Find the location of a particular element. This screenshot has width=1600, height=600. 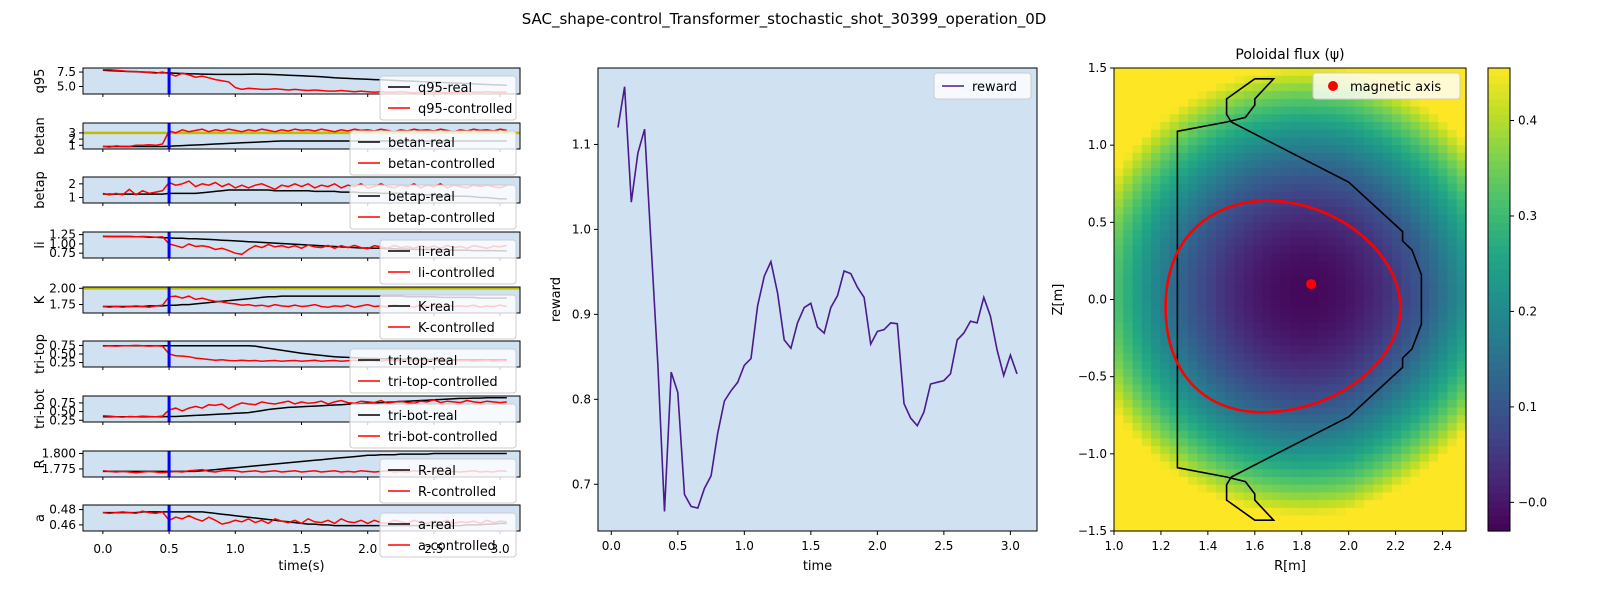

legend-label-controlled: betan-controlled is located at coordinates (441, 164).